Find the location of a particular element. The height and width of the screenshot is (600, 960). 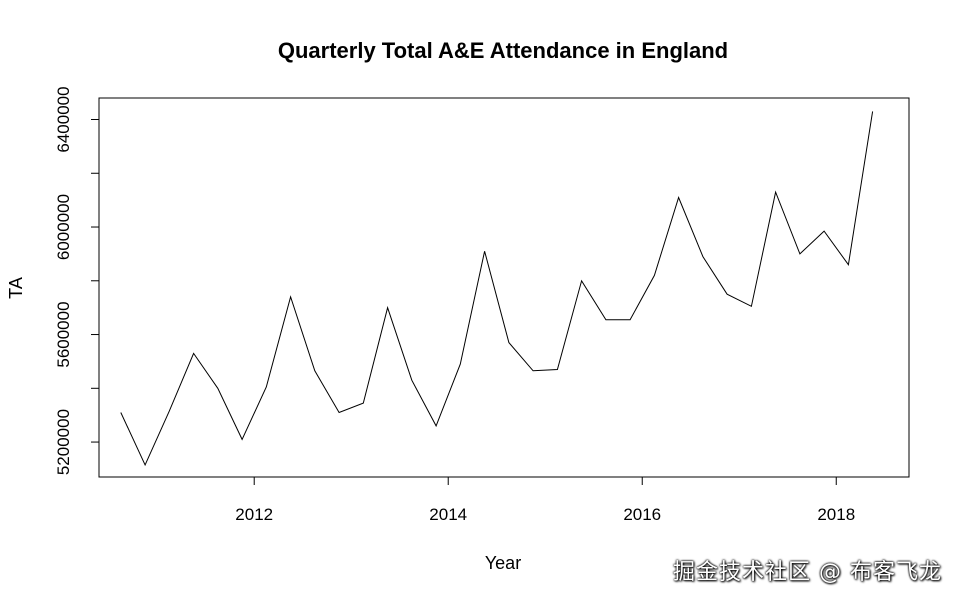

y-tick-label: 6000000 is located at coordinates (63, 227).